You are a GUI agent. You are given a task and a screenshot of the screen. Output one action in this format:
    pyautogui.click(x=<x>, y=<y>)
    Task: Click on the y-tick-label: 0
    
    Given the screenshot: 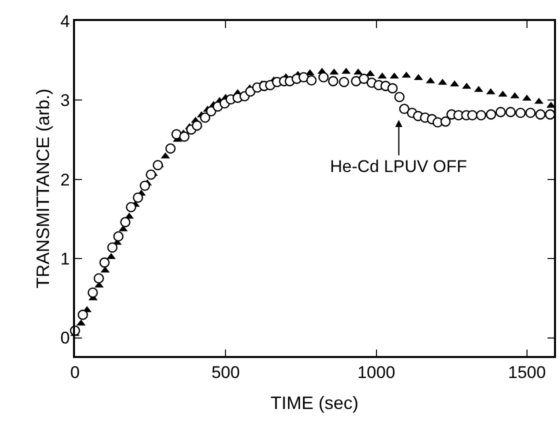 What is the action you would take?
    pyautogui.click(x=65, y=338)
    